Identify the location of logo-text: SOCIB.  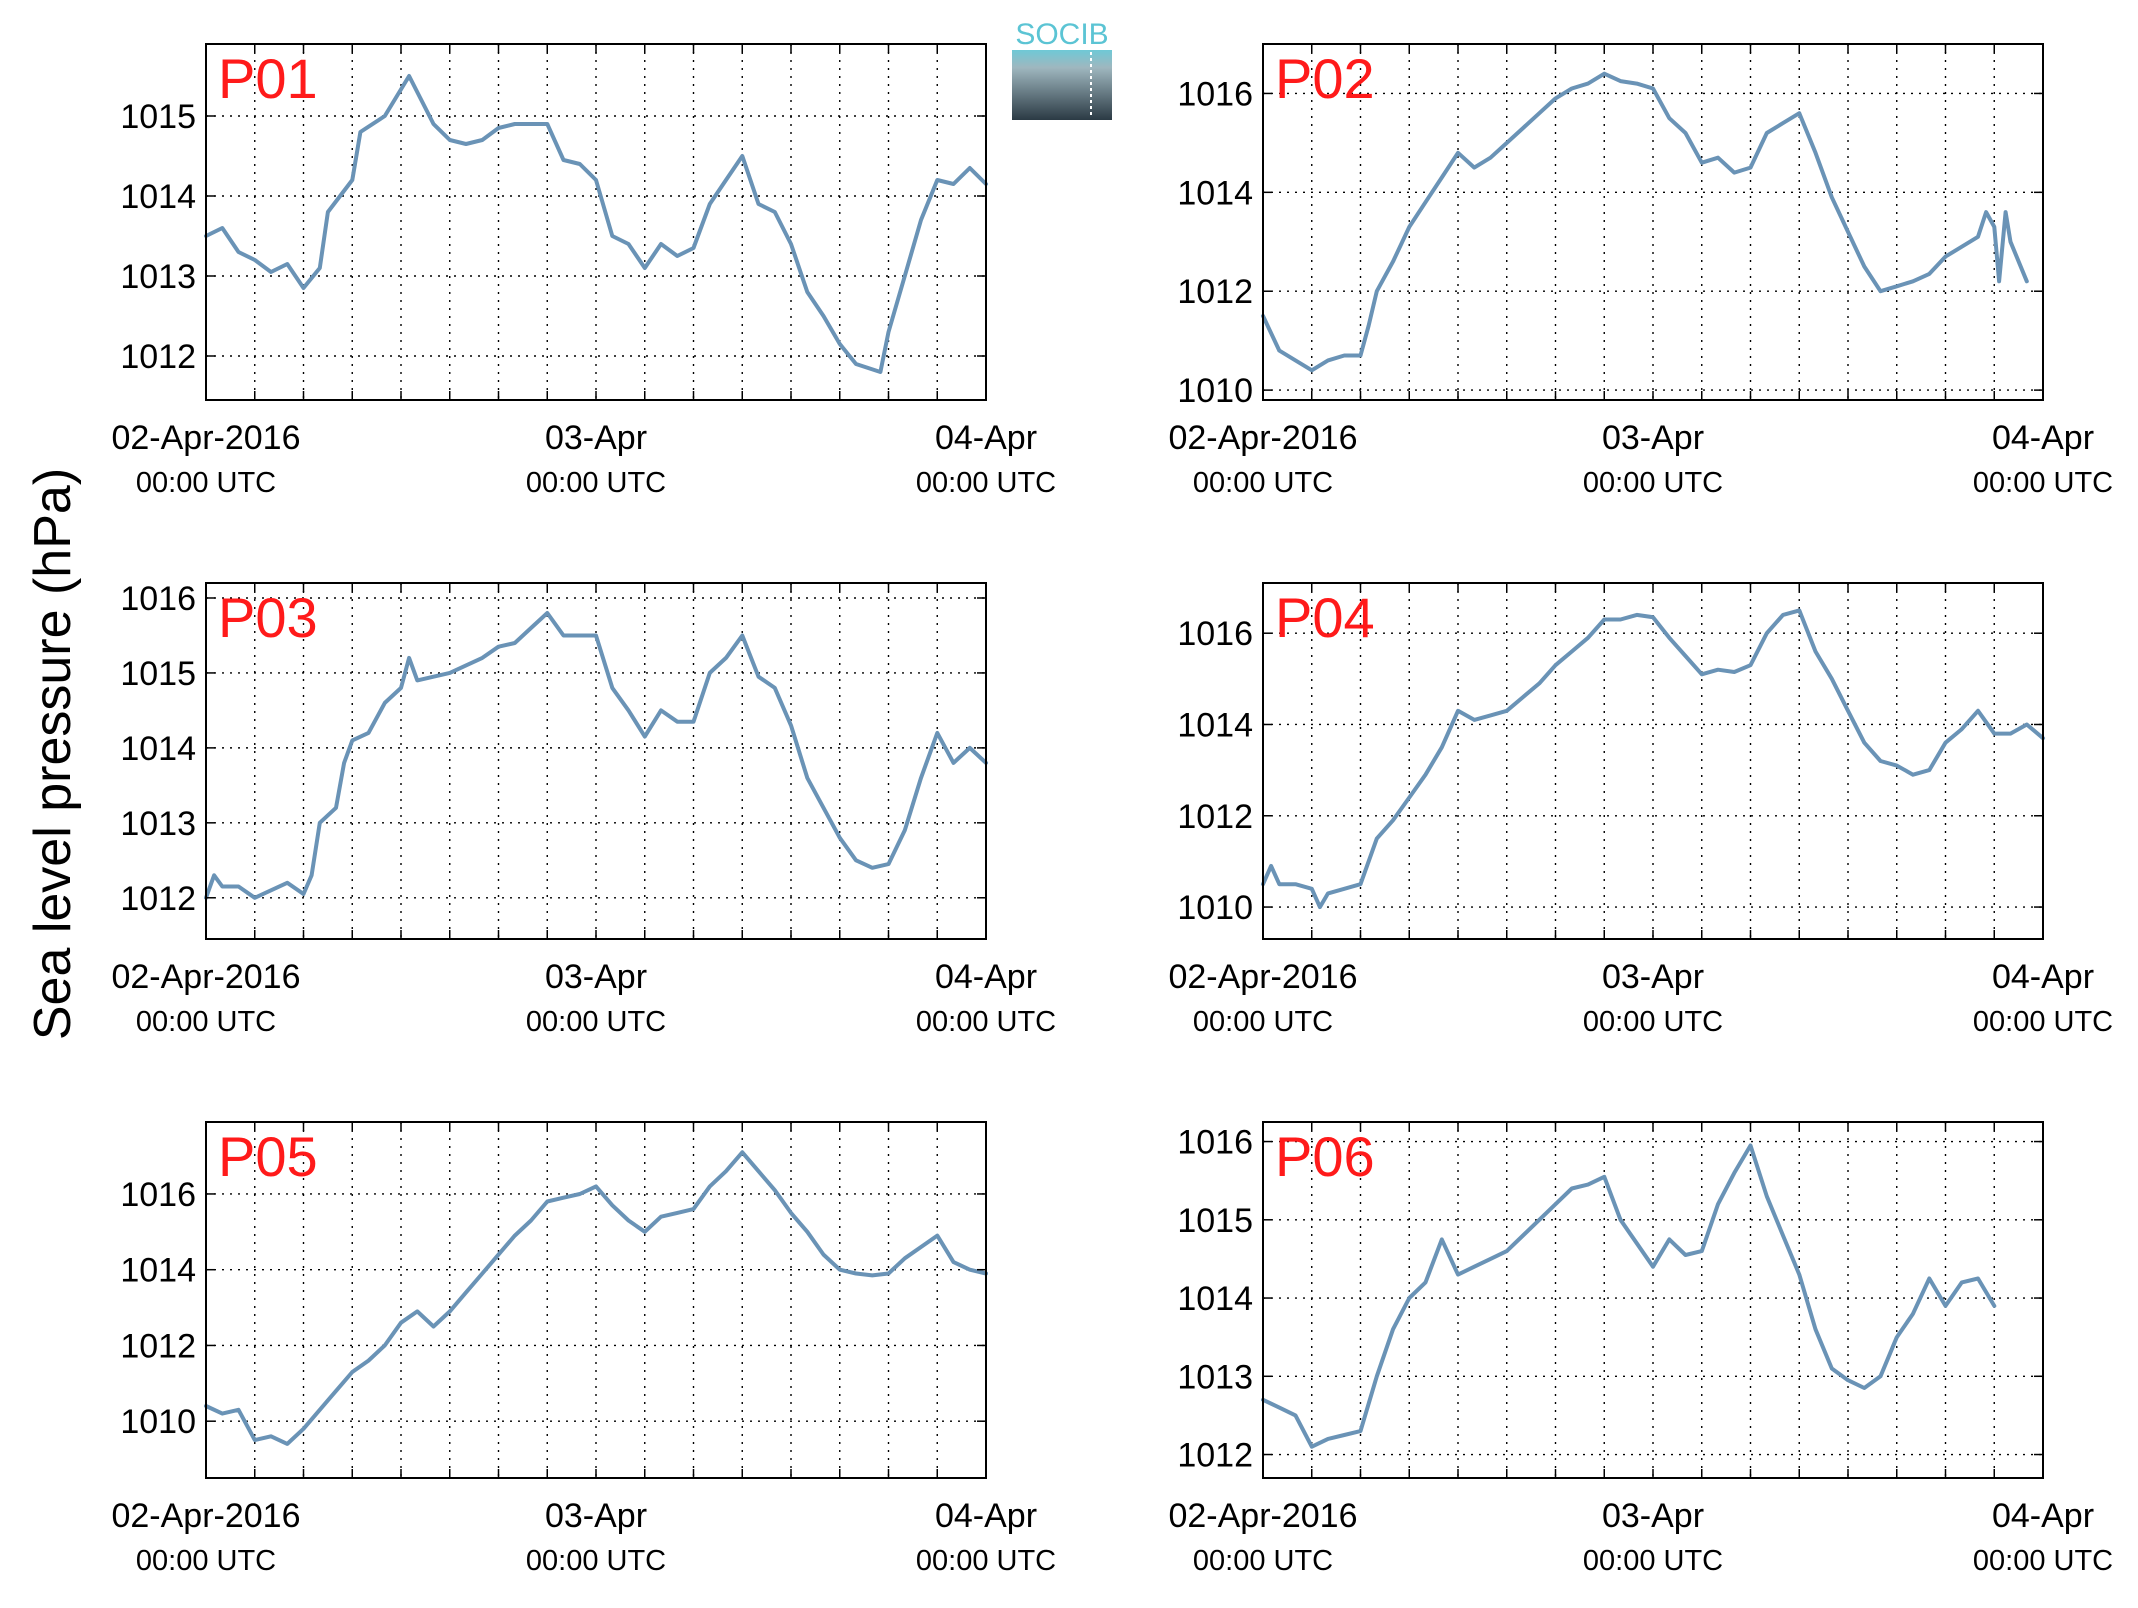
(1061, 34).